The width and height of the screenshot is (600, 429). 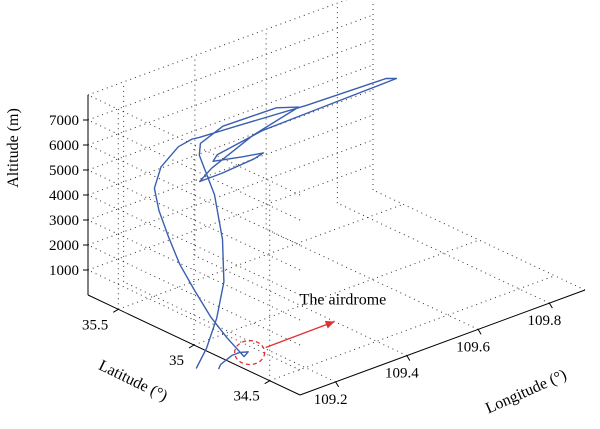 What do you see at coordinates (343, 300) in the screenshot?
I see `airdrome-label: The airdrome` at bounding box center [343, 300].